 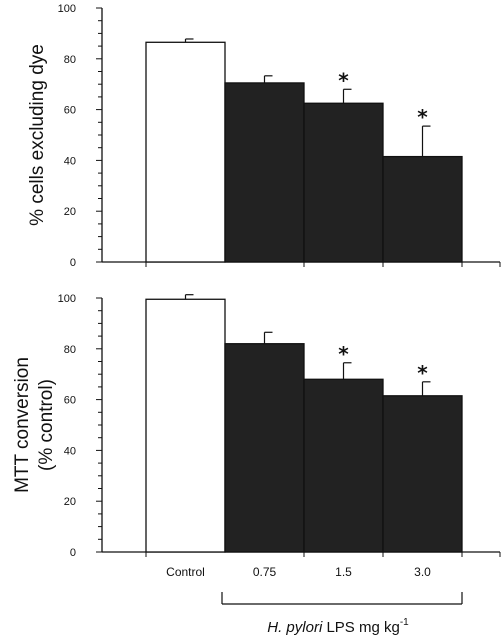 What do you see at coordinates (343, 572) in the screenshot?
I see `category-label: 1.5` at bounding box center [343, 572].